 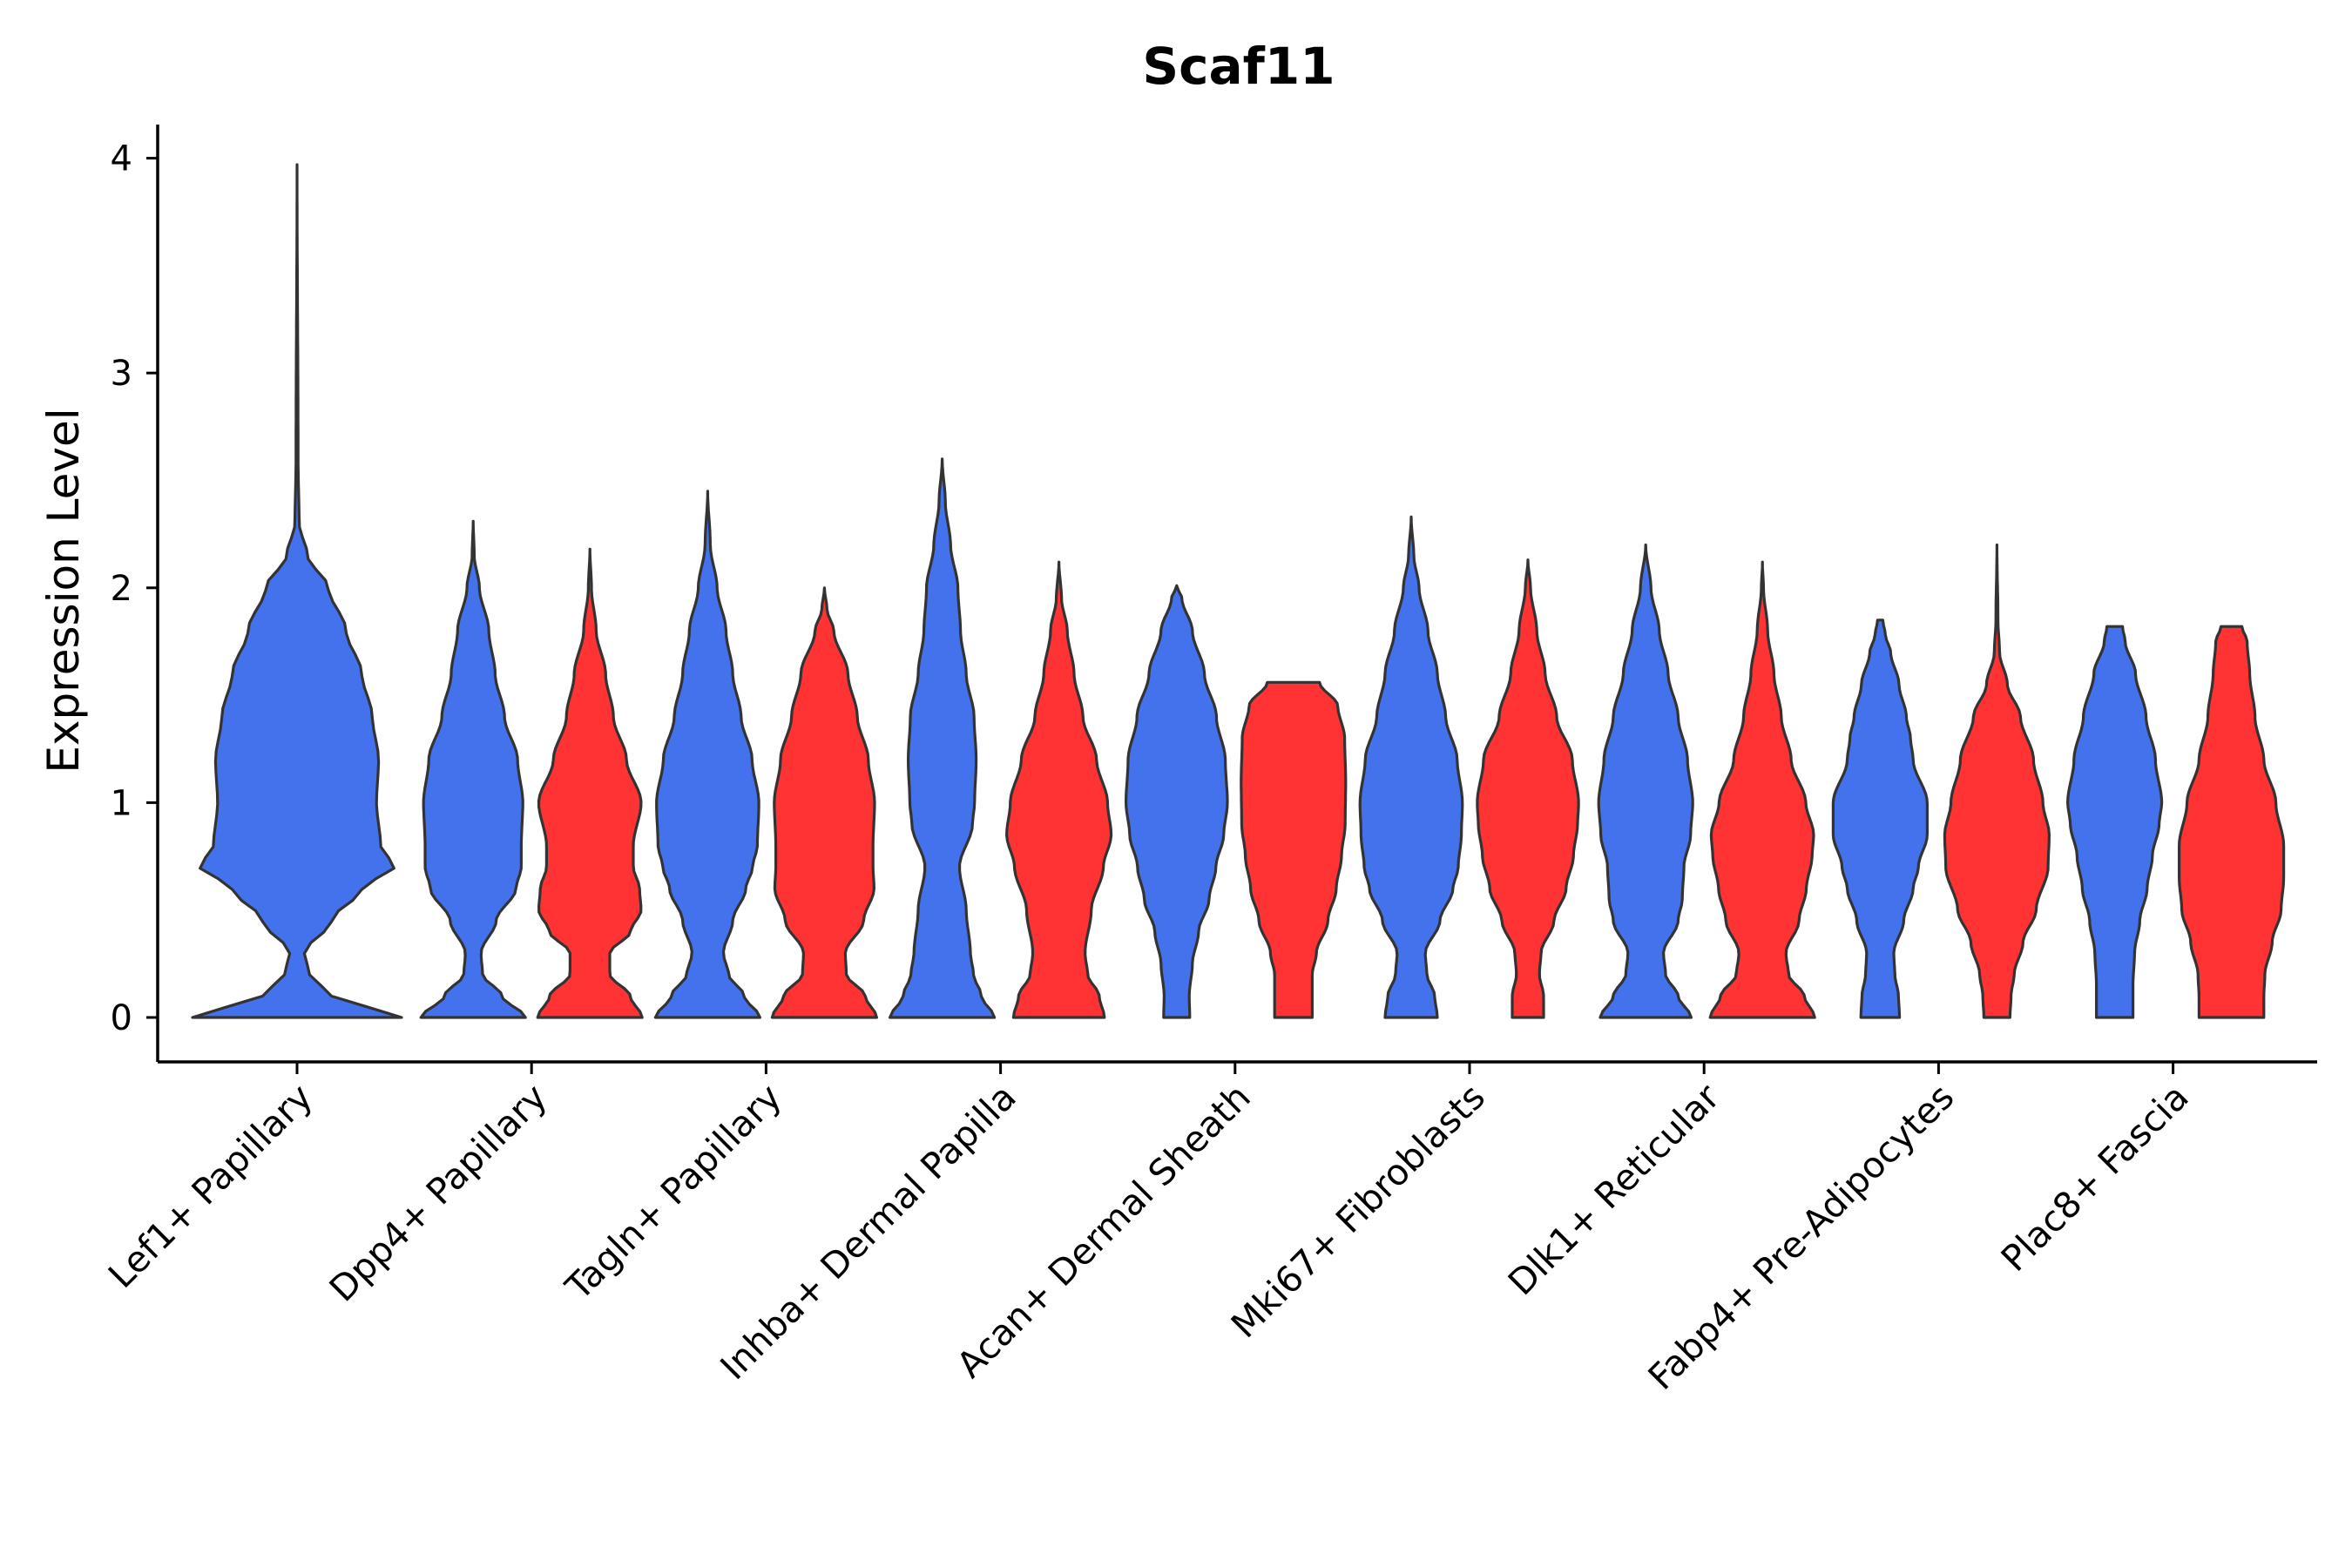 I want to click on chart-title: Scaf11, so click(x=1238, y=66).